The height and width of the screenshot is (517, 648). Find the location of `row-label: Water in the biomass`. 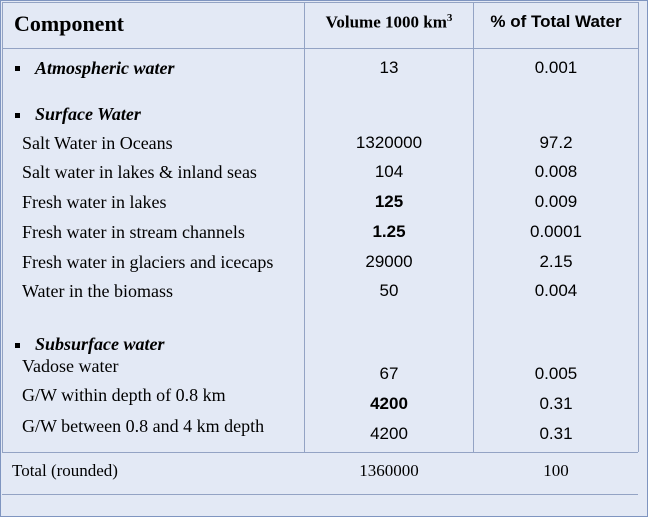

row-label: Water in the biomass is located at coordinates (98, 291).